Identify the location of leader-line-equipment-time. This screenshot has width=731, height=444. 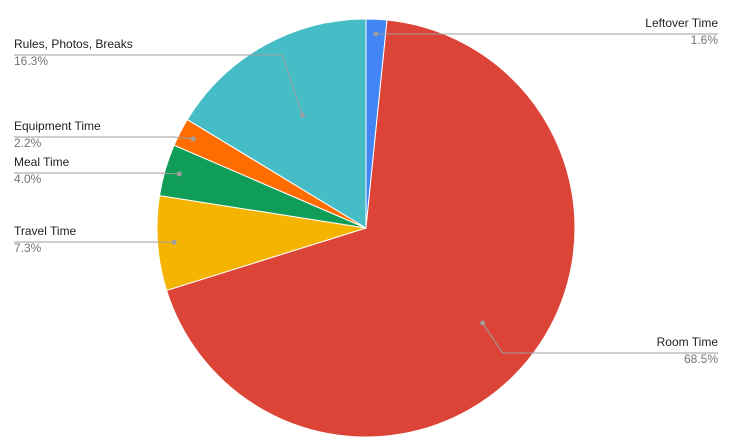
(104, 138).